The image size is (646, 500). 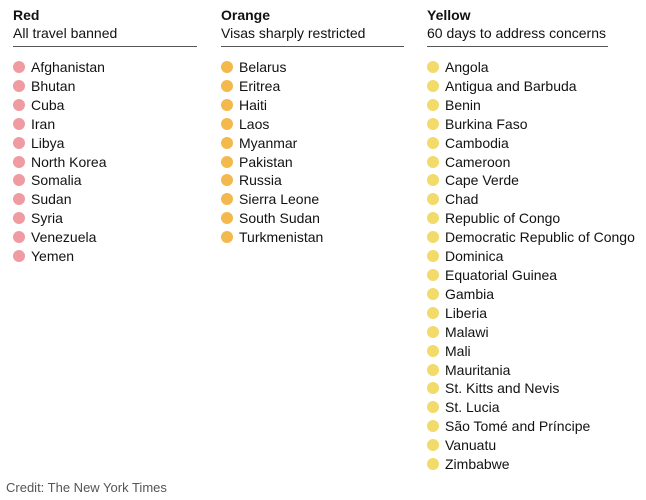 What do you see at coordinates (64, 237) in the screenshot?
I see `country-name: Venezuela` at bounding box center [64, 237].